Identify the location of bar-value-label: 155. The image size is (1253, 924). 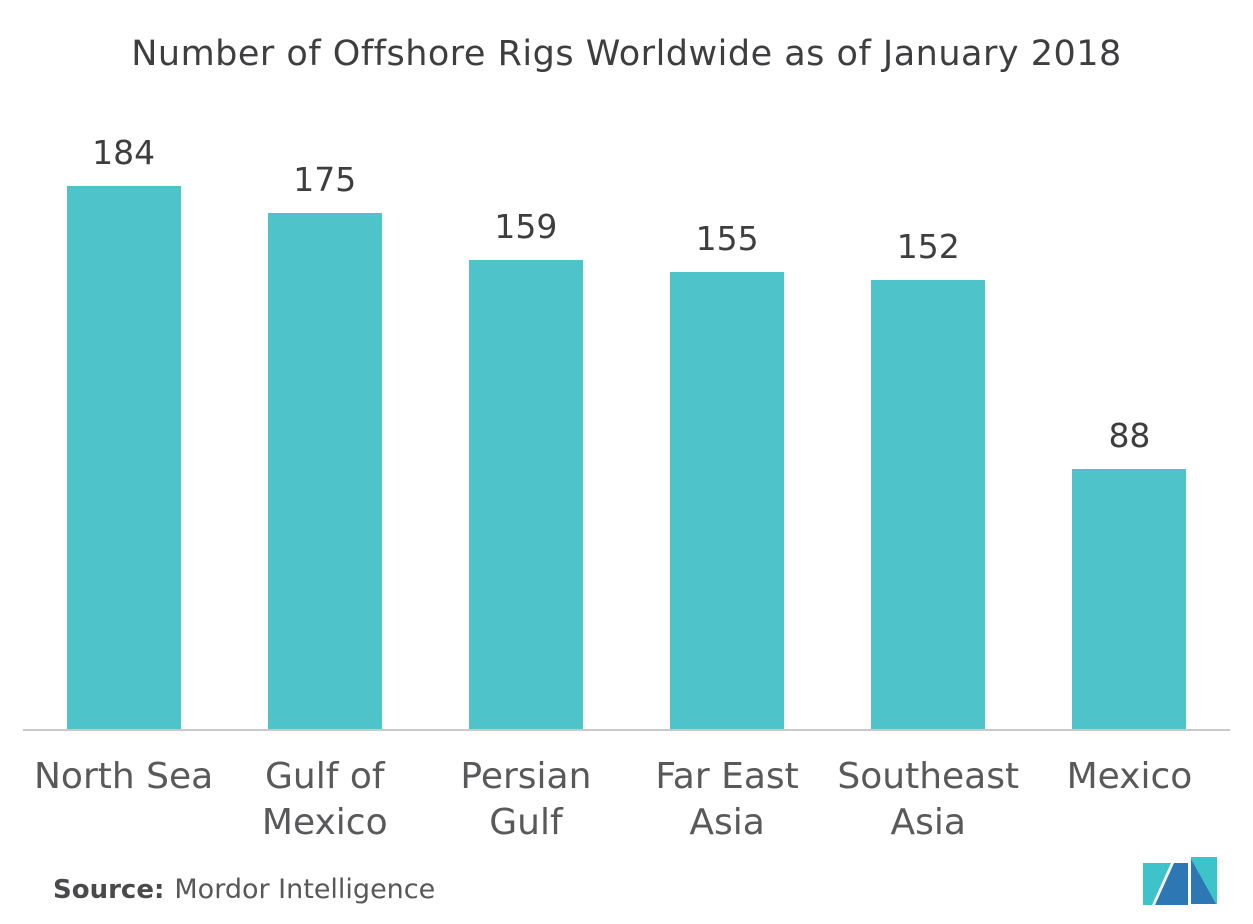
(727, 238).